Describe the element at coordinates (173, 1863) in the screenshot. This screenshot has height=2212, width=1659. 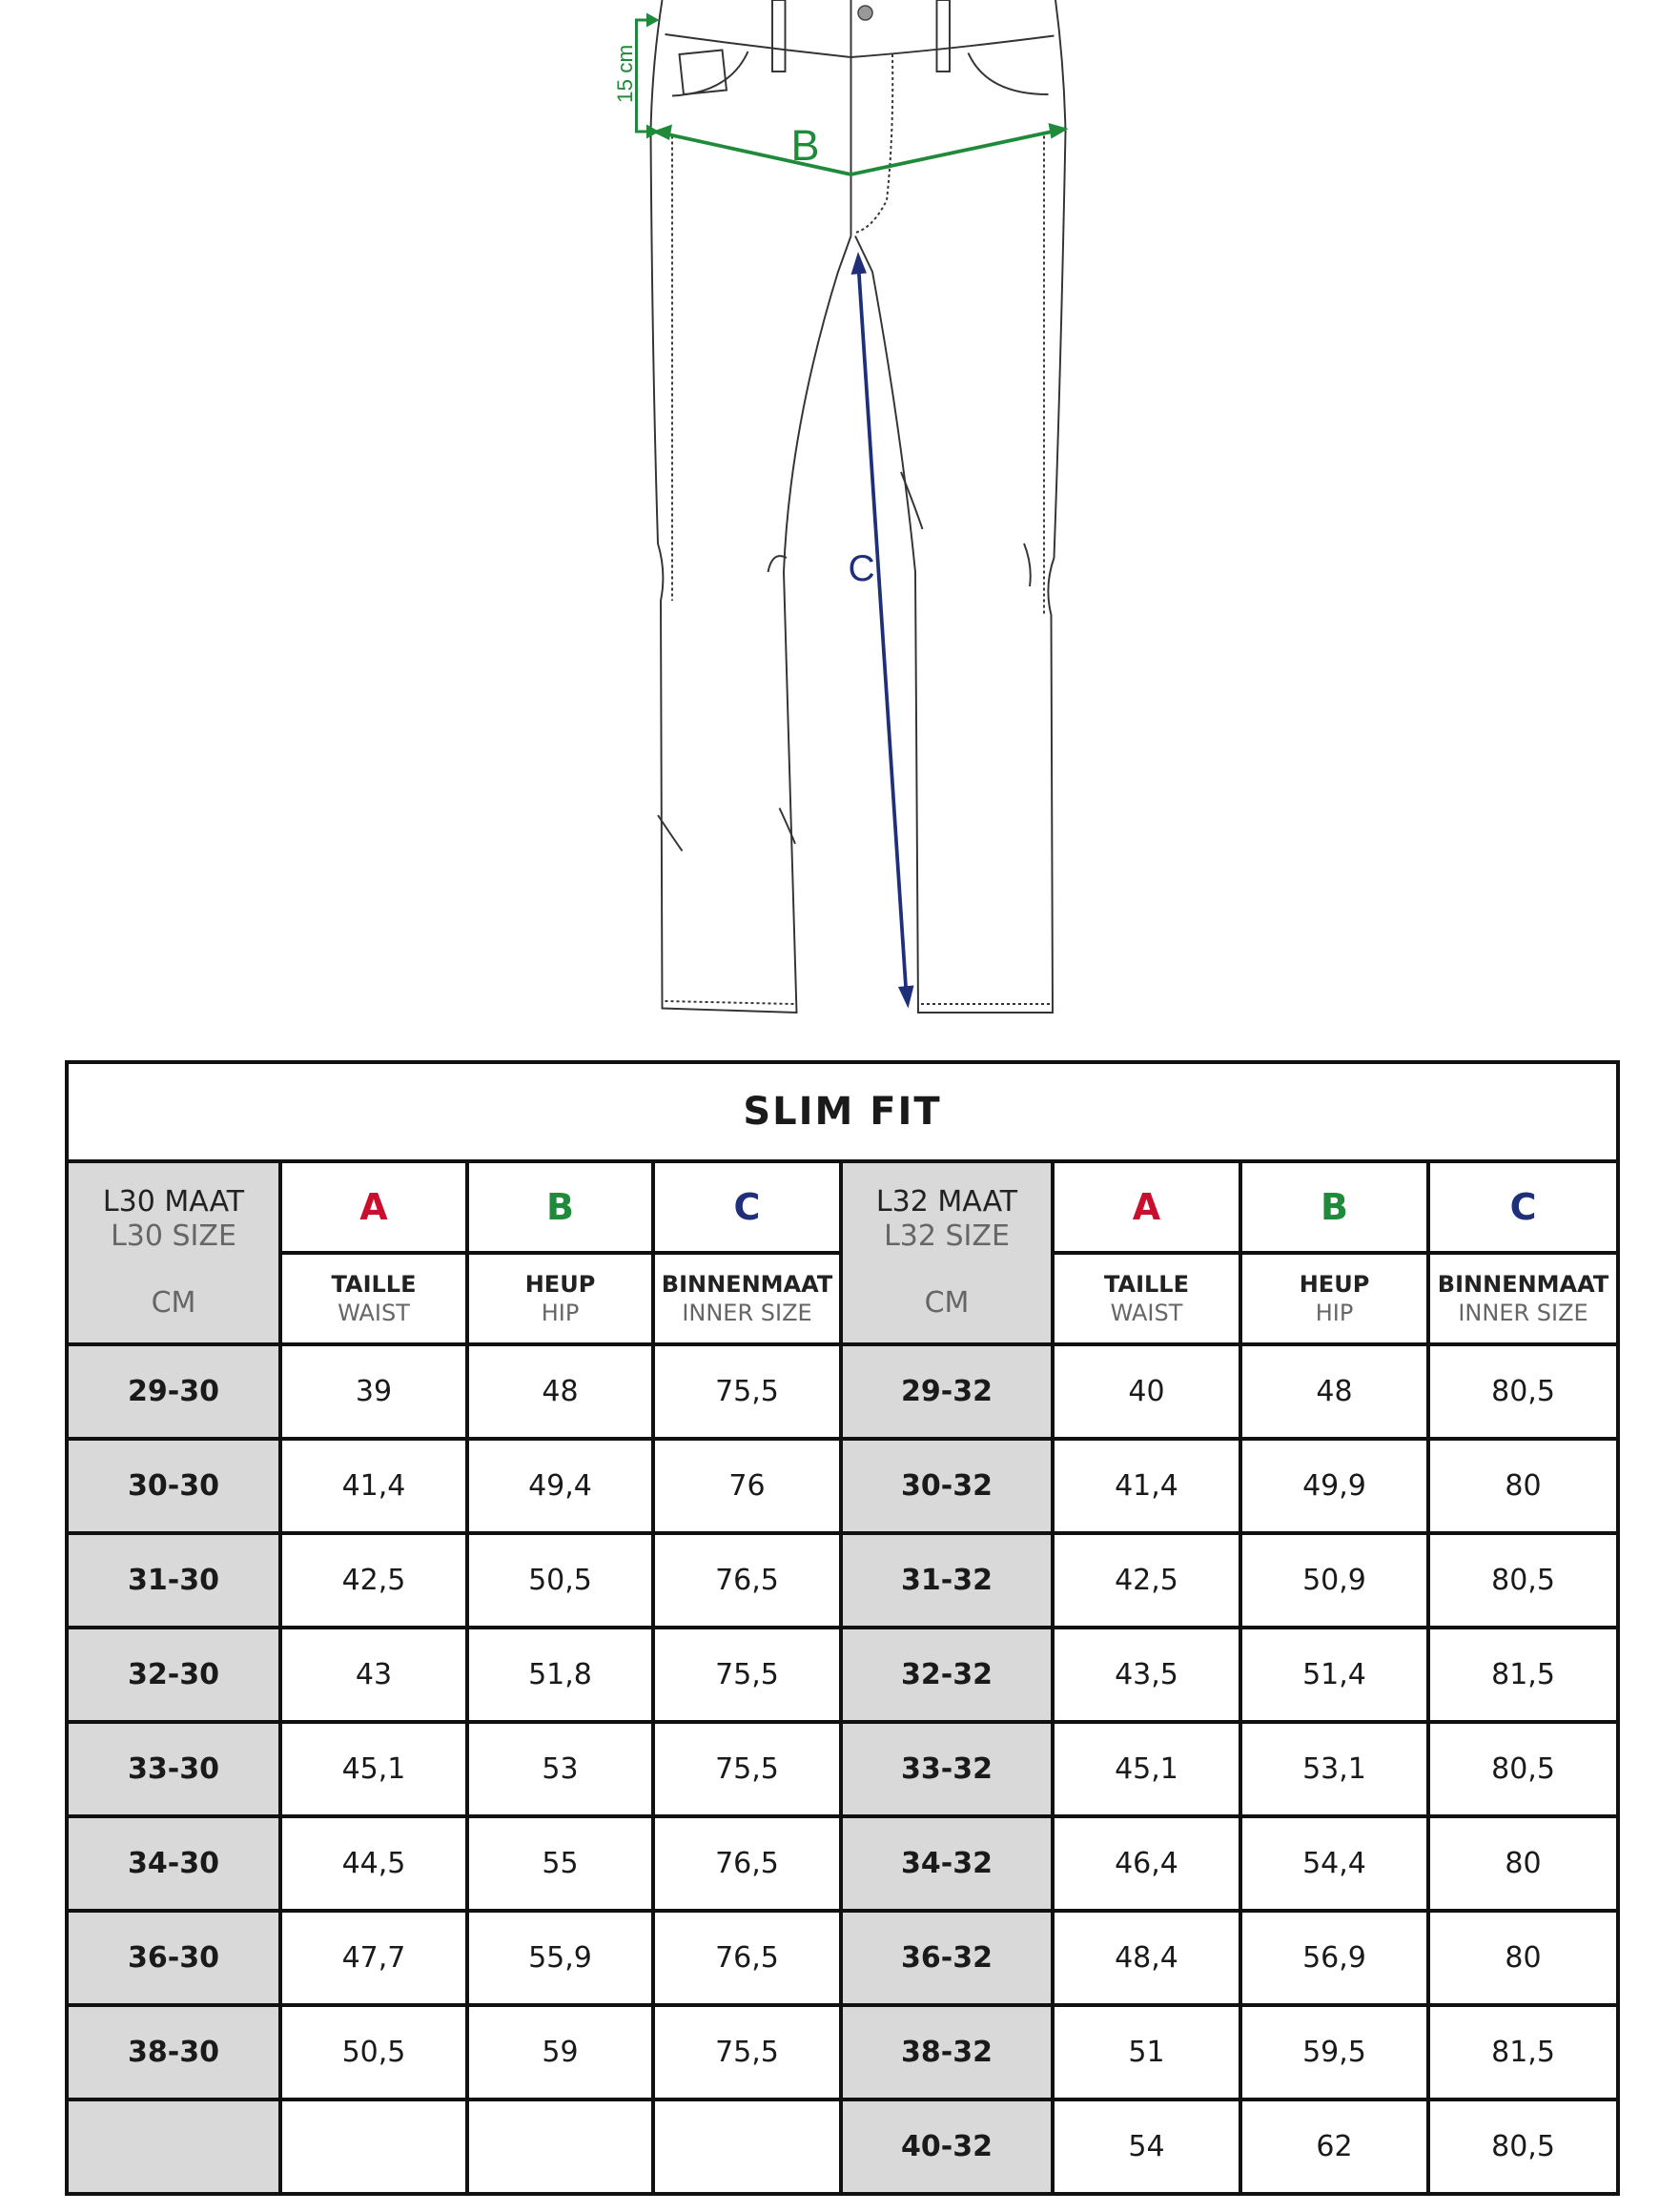
I see `size-cell: 34-30` at that location.